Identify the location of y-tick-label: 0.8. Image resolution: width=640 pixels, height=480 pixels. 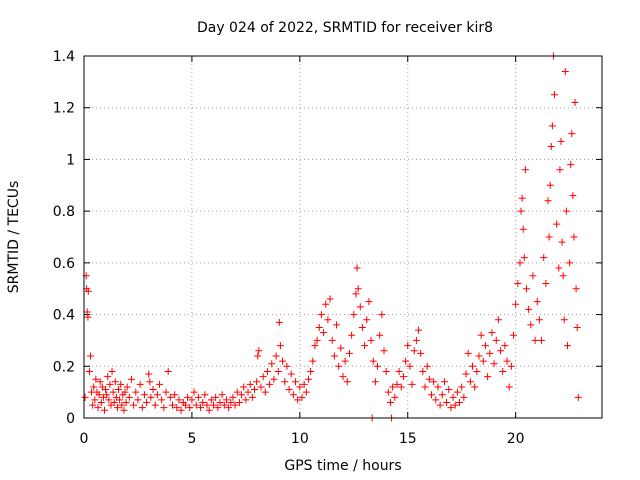
(64, 212).